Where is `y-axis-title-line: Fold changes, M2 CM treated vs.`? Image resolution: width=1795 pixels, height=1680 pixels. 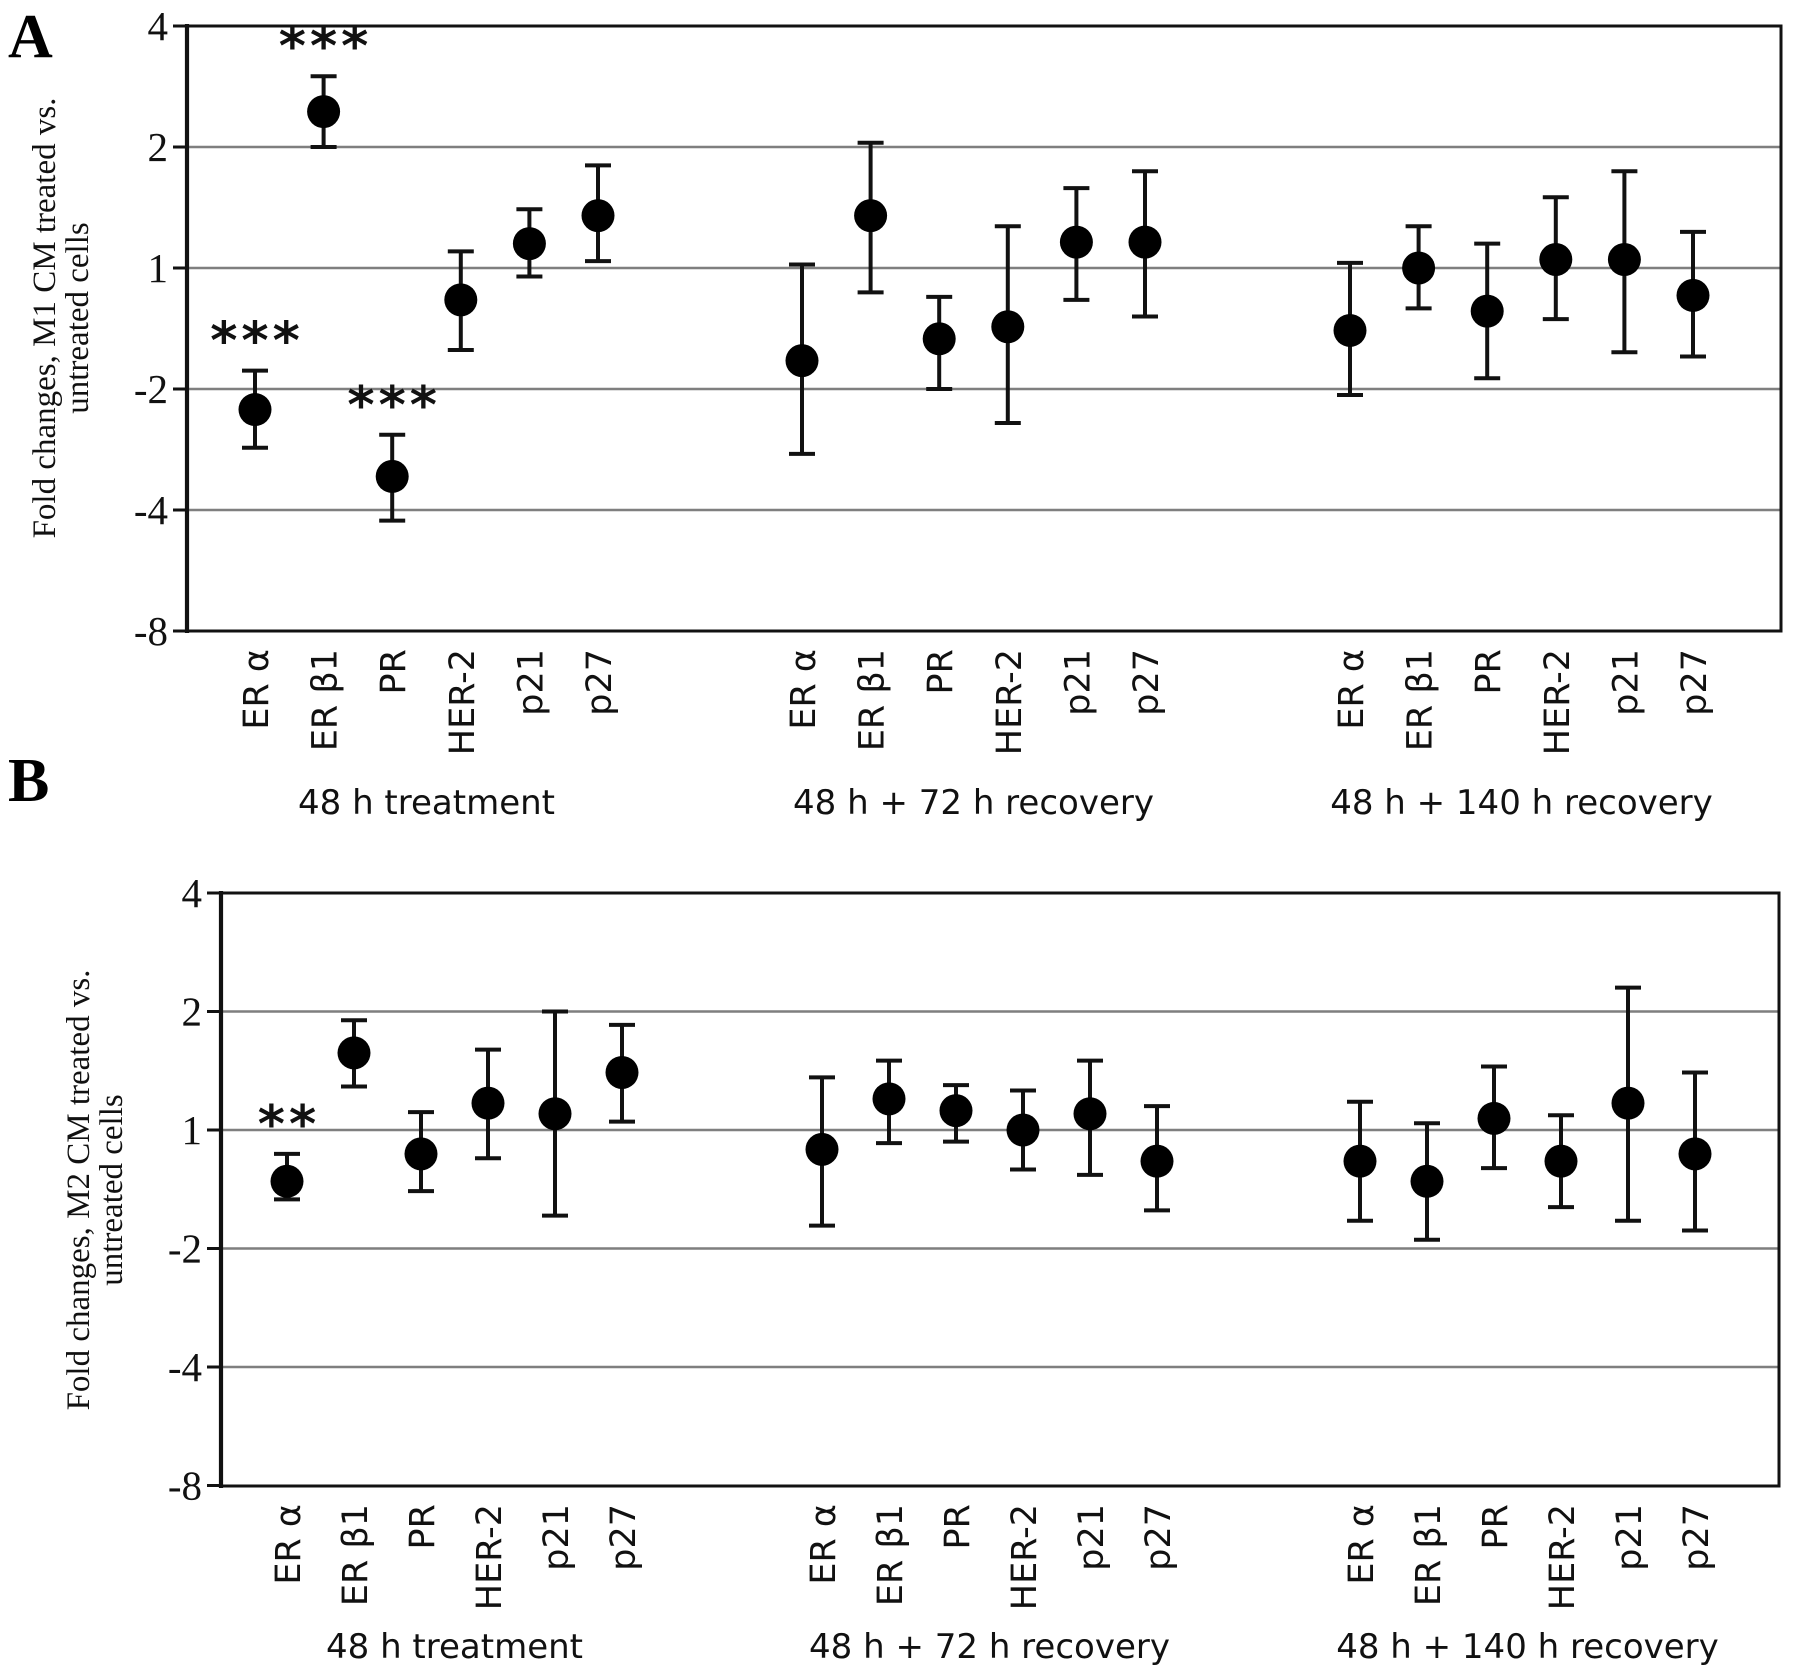
y-axis-title-line: Fold changes, M2 CM treated vs. is located at coordinates (79, 1190).